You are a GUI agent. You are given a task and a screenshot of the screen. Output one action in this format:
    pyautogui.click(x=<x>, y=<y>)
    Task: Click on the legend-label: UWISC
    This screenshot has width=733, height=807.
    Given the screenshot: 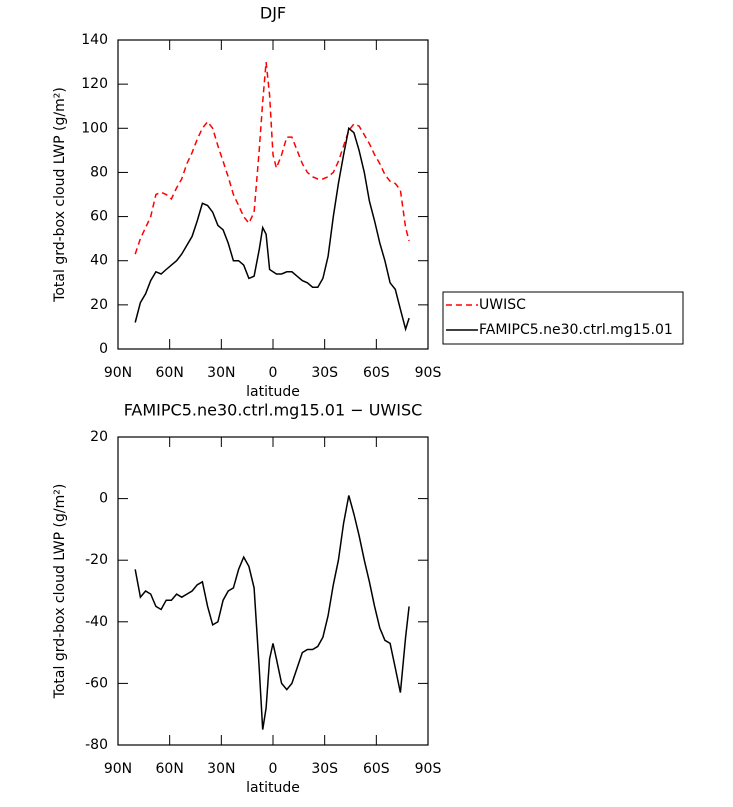 What is the action you would take?
    pyautogui.click(x=502, y=305)
    